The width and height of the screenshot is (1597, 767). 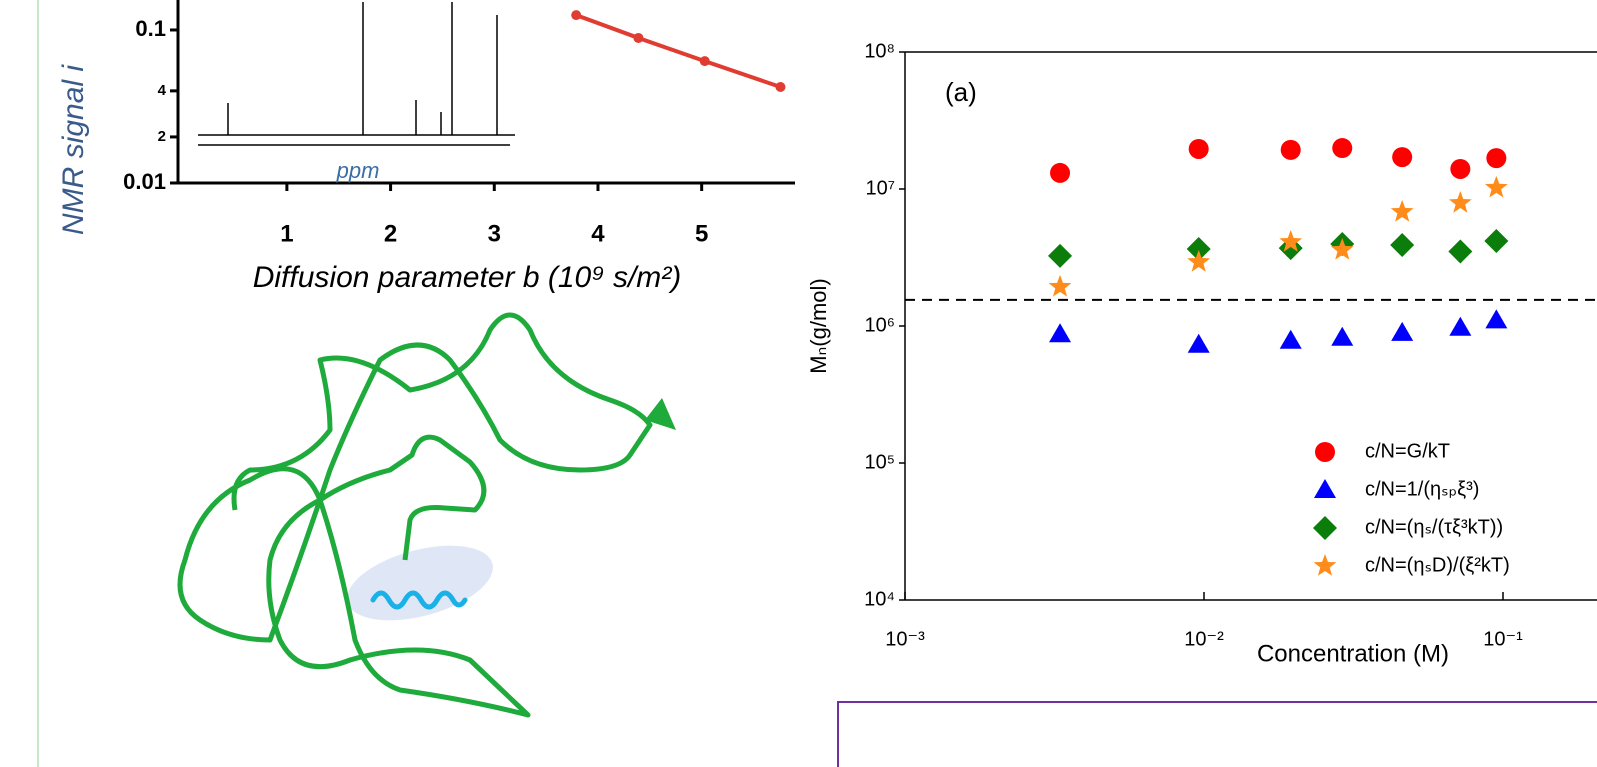 What do you see at coordinates (286, 233) in the screenshot?
I see `x-tick-label: 1` at bounding box center [286, 233].